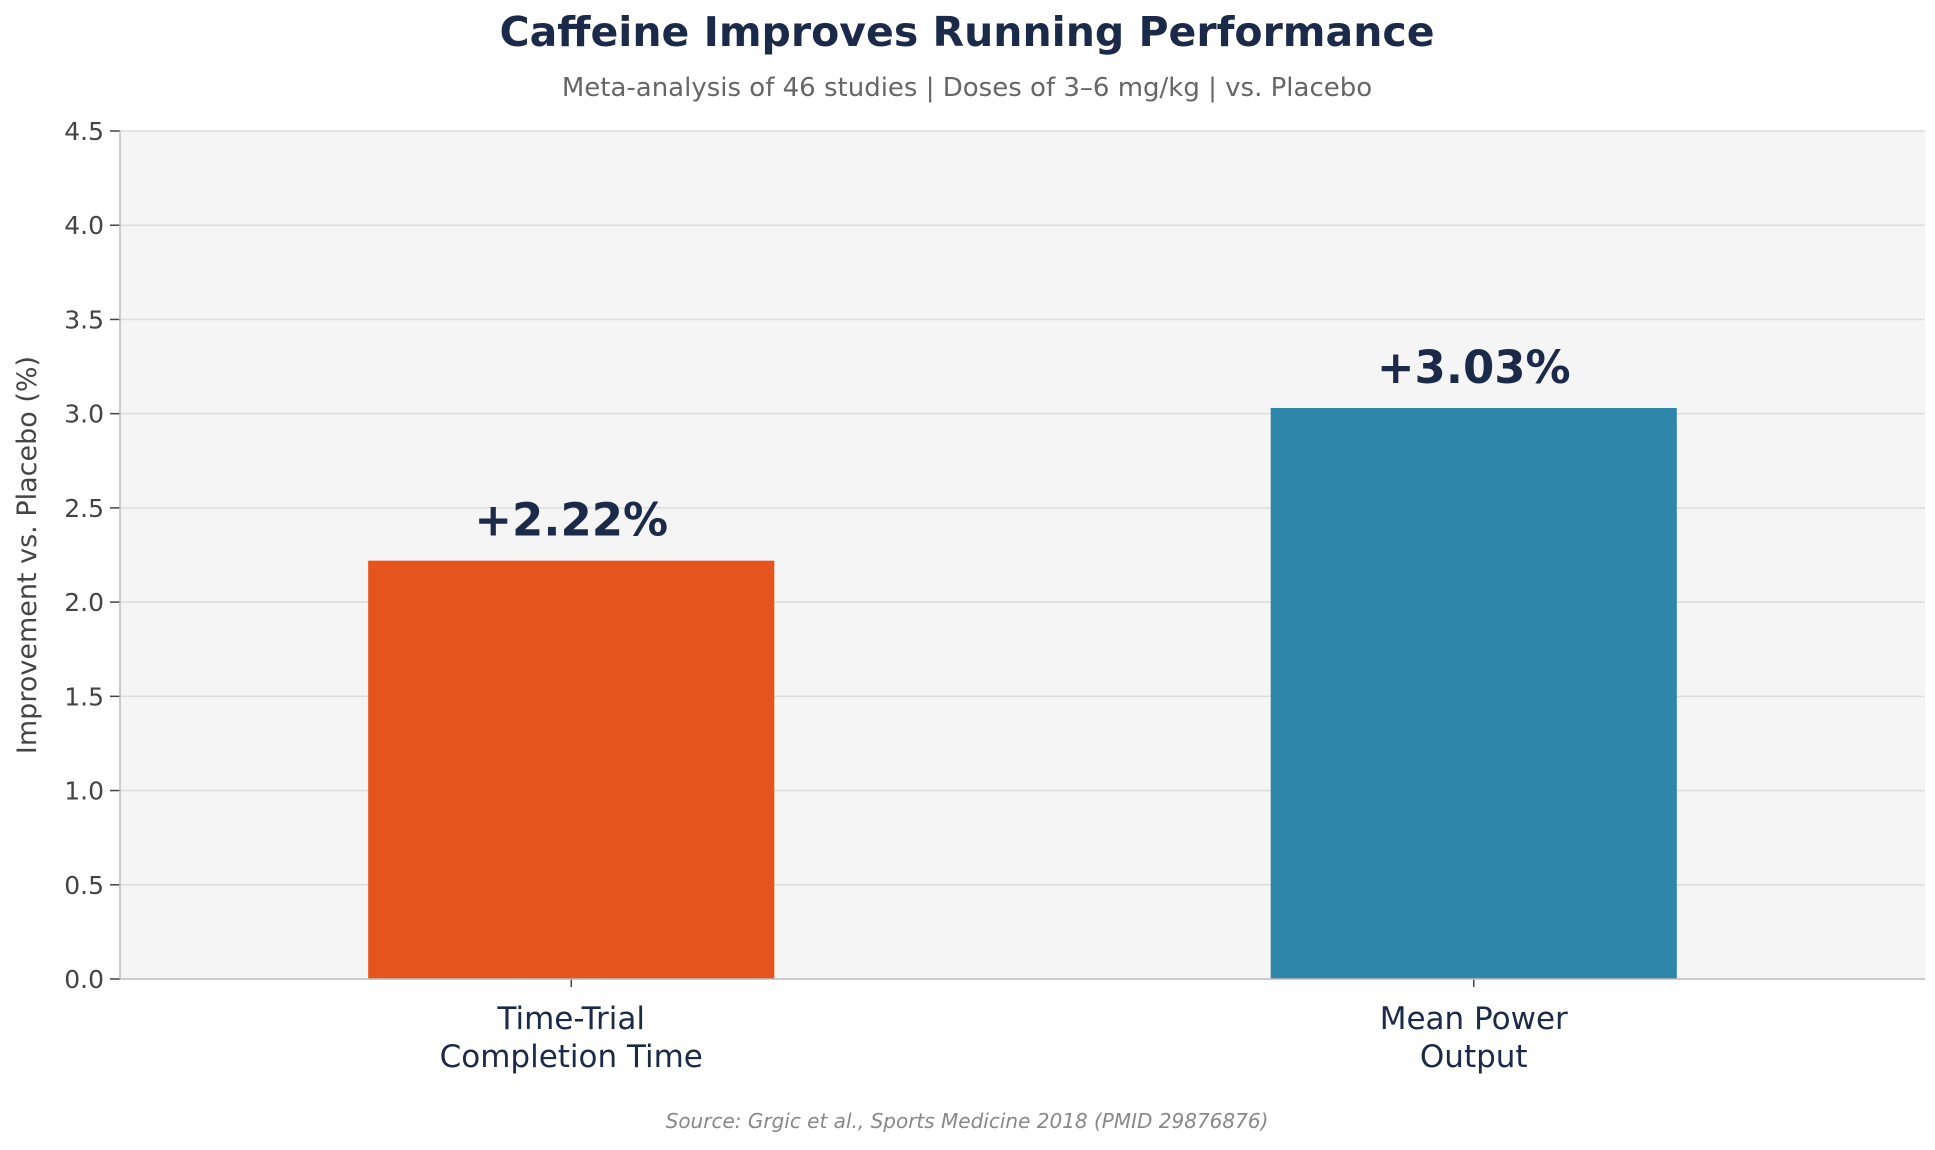  What do you see at coordinates (84, 885) in the screenshot?
I see `y-tick-label: 0.5` at bounding box center [84, 885].